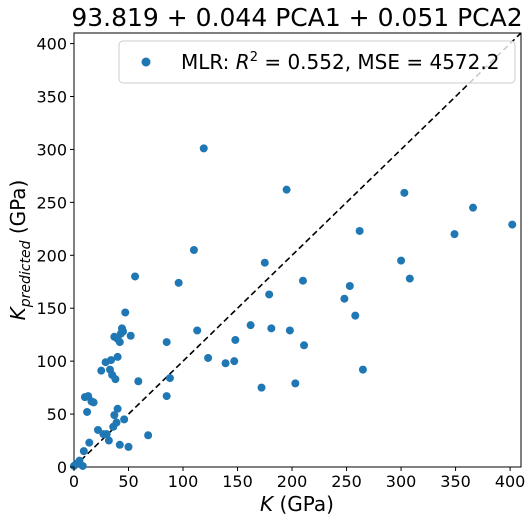 This screenshot has height=521, width=532. What do you see at coordinates (51, 308) in the screenshot?
I see `y-tick-label: 150` at bounding box center [51, 308].